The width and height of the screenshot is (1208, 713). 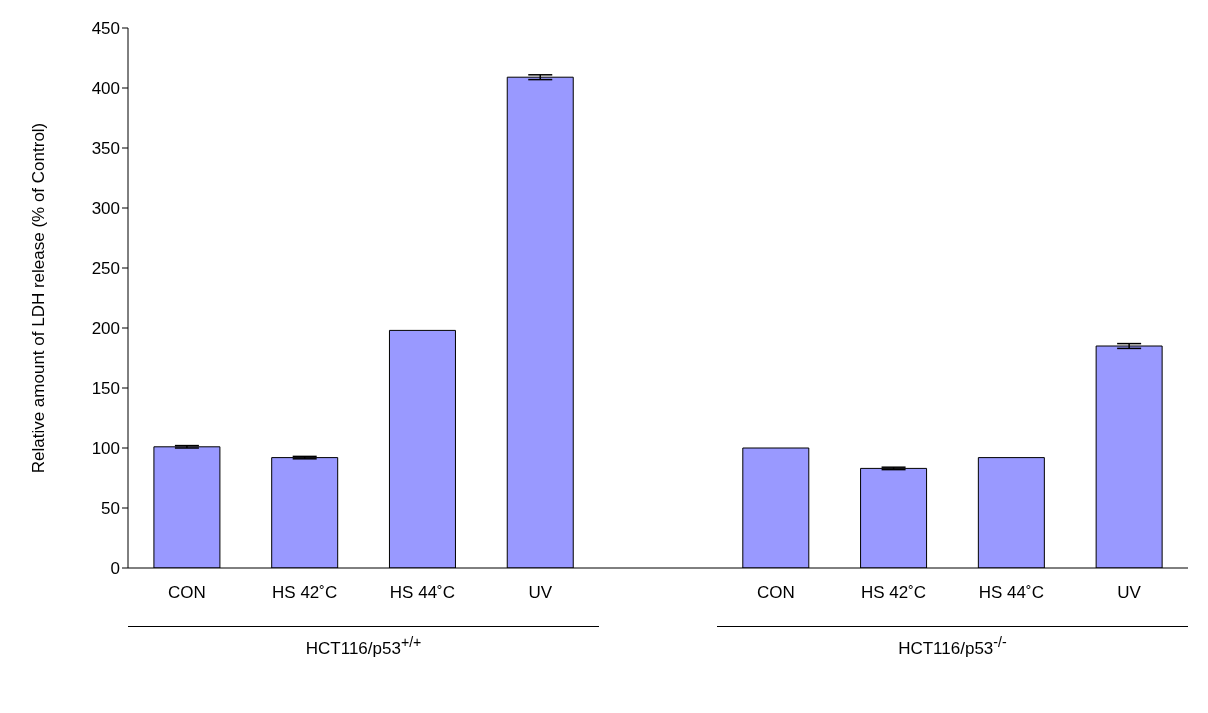 I want to click on y-tick-label: 400, so click(x=105, y=89).